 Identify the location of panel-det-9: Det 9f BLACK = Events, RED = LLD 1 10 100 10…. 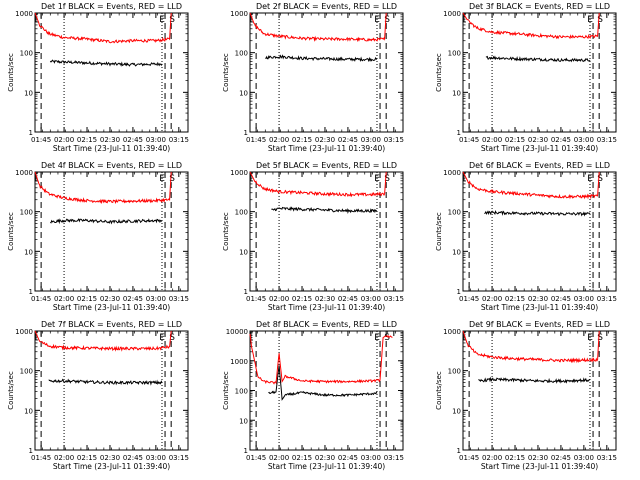
(526, 395).